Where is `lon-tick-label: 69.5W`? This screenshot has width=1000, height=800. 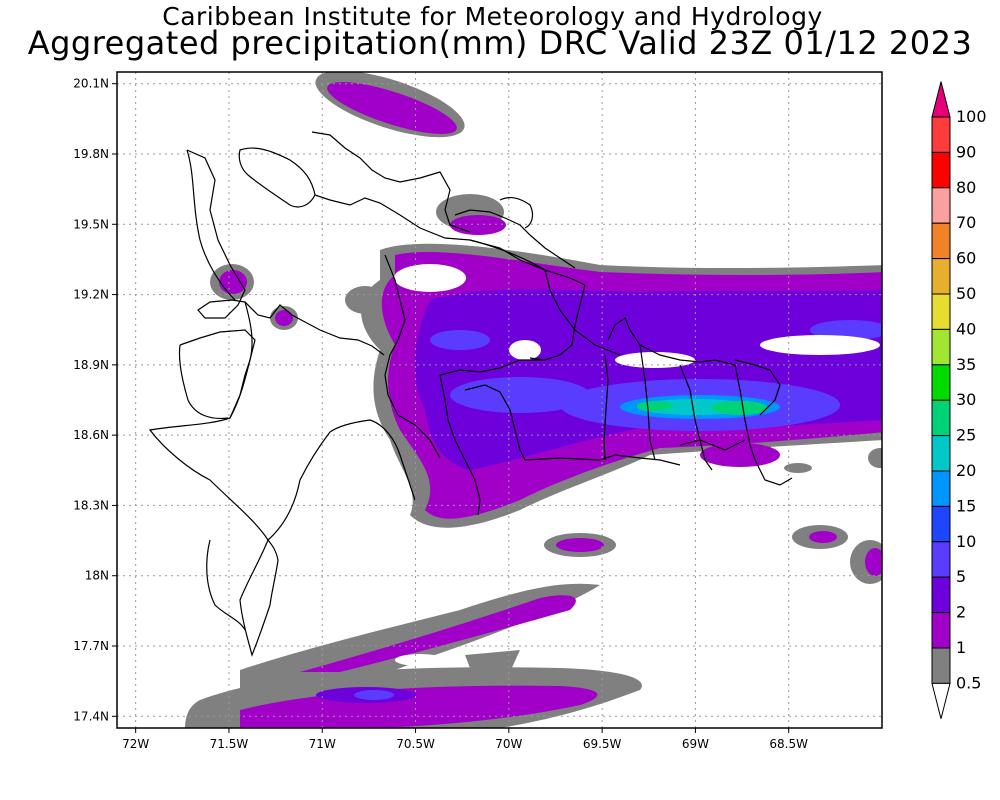 lon-tick-label: 69.5W is located at coordinates (602, 744).